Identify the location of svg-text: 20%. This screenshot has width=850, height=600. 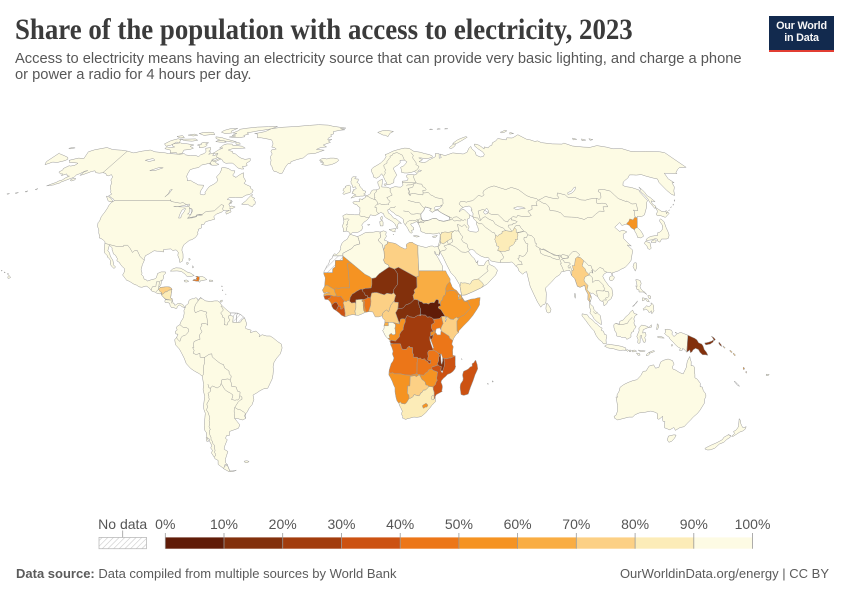
(283, 524).